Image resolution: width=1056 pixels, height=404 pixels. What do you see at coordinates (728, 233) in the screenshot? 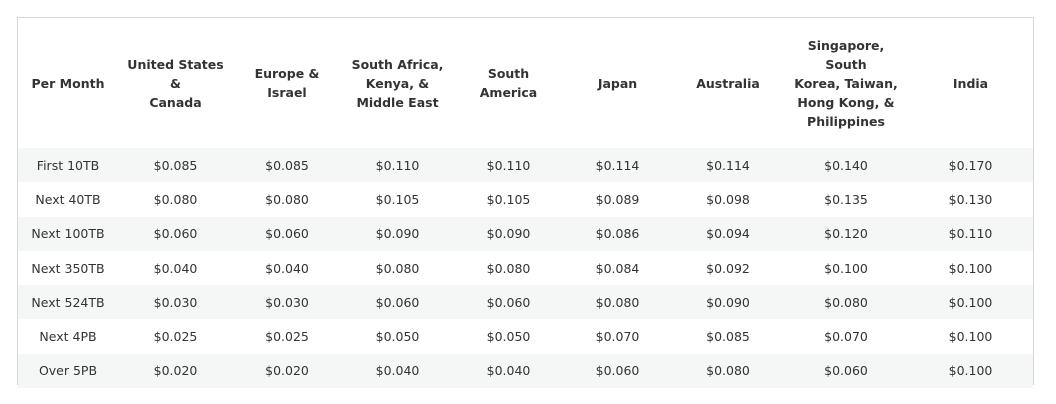
I see `cell-australia: $0.094` at bounding box center [728, 233].